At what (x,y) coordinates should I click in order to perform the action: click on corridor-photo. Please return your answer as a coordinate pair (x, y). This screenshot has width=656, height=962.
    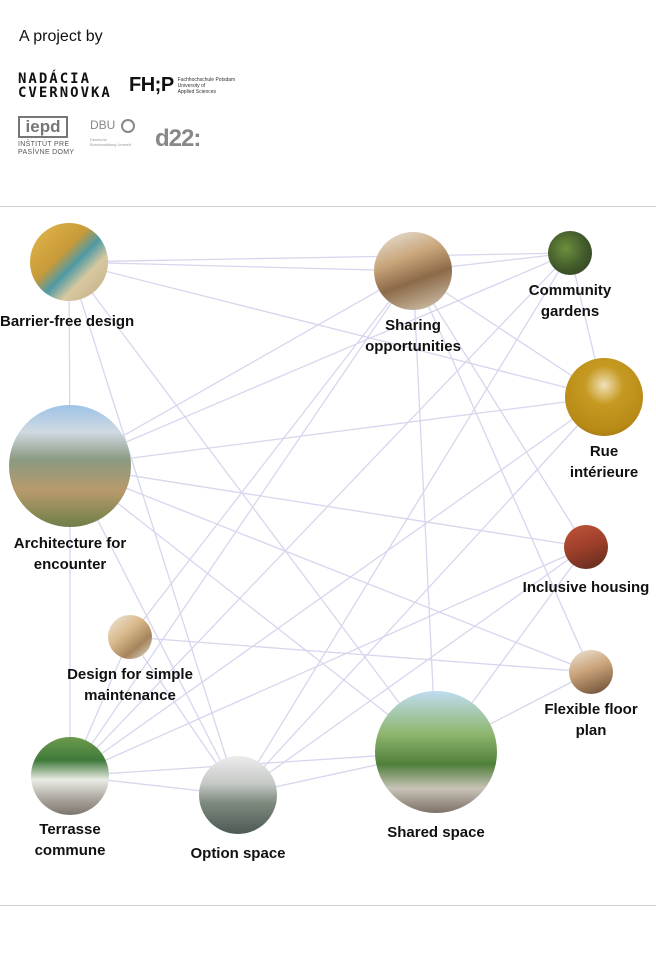
    Looking at the image, I should click on (69, 262).